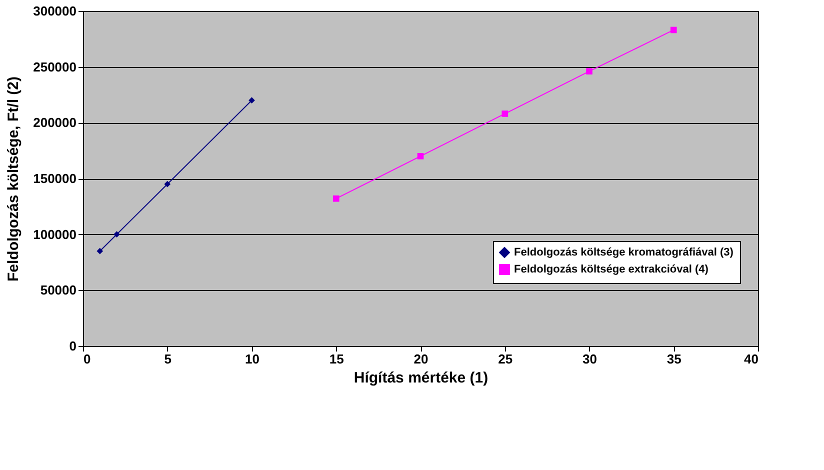 This screenshot has width=824, height=470. What do you see at coordinates (751, 359) in the screenshot?
I see `x-tick-label: 40` at bounding box center [751, 359].